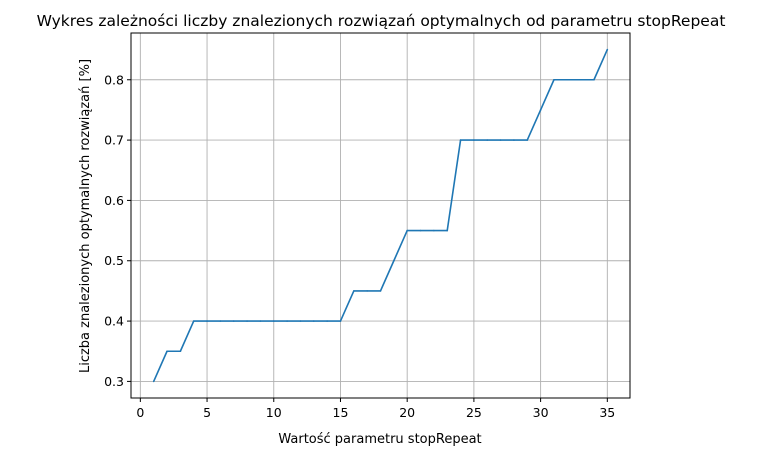 Image resolution: width=758 pixels, height=456 pixels. What do you see at coordinates (541, 412) in the screenshot?
I see `x-tick-label: 30` at bounding box center [541, 412].